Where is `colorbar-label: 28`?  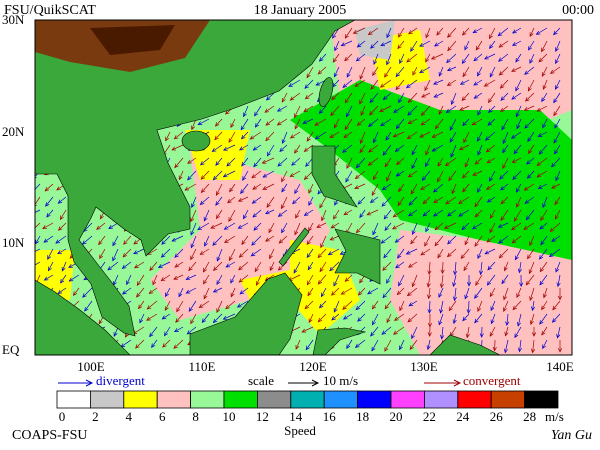
colorbar-label: 28 is located at coordinates (529, 416).